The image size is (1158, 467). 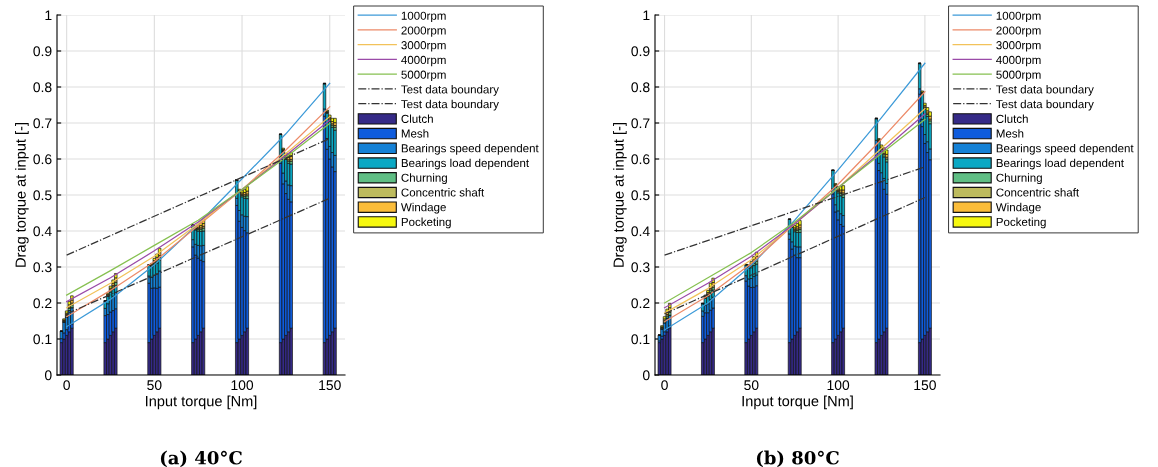 I want to click on text: (a) 40°C, so click(x=201, y=458).